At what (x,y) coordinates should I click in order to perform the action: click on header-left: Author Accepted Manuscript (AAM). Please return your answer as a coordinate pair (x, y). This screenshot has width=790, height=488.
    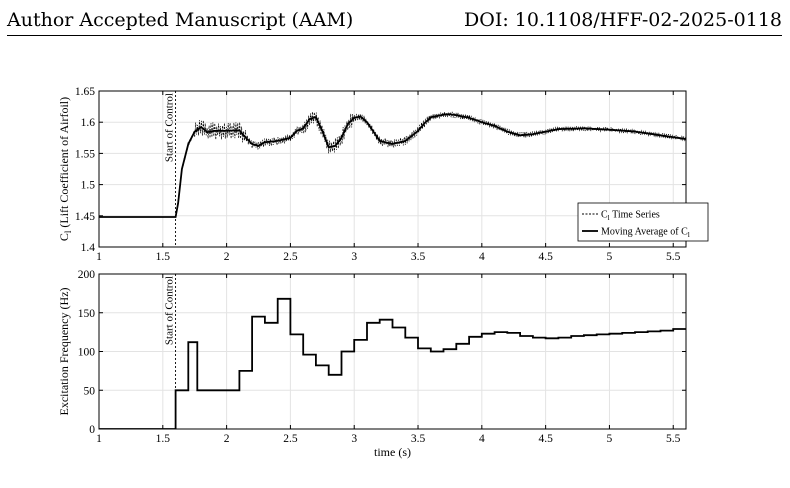
    Looking at the image, I should click on (180, 20).